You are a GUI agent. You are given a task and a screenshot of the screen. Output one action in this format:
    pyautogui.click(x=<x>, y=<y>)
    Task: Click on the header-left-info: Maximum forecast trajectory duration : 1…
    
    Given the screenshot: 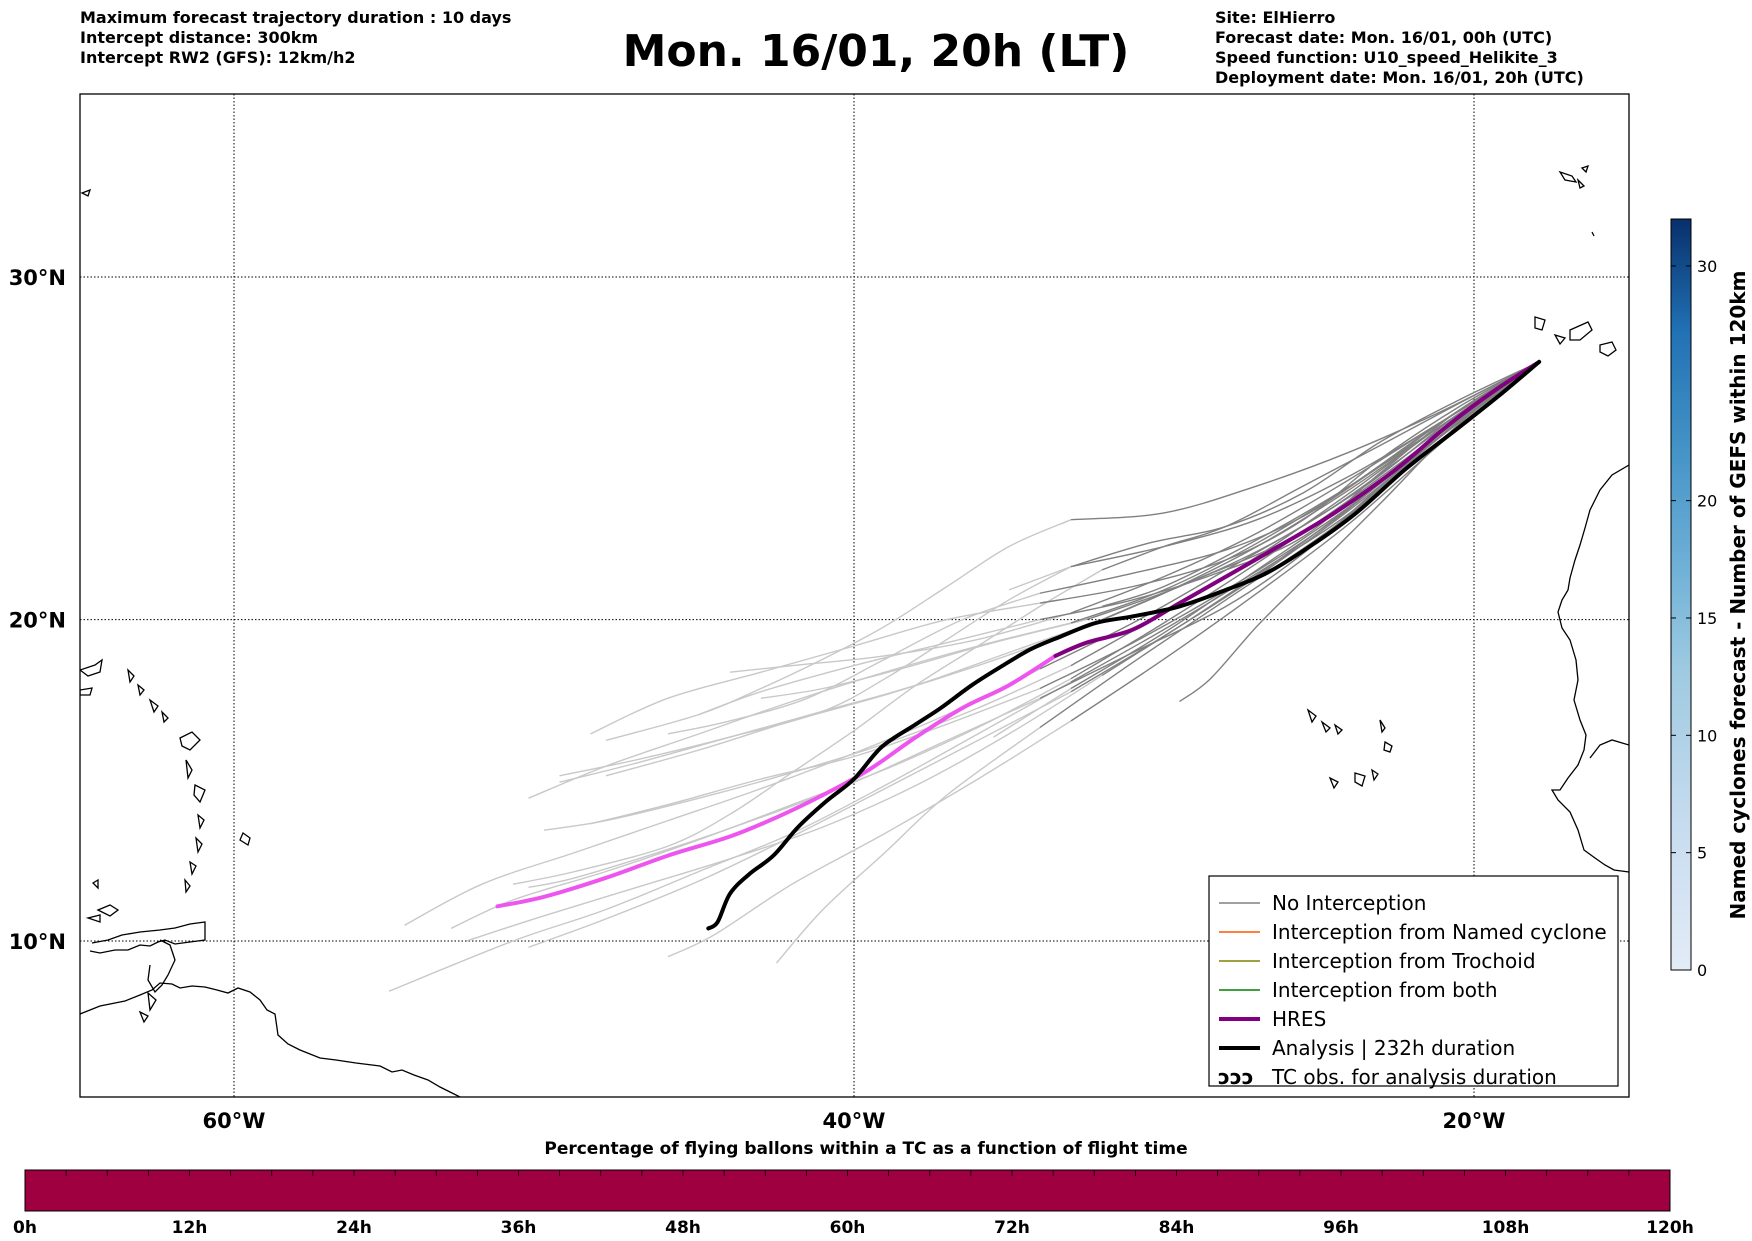 What is the action you would take?
    pyautogui.click(x=295, y=38)
    